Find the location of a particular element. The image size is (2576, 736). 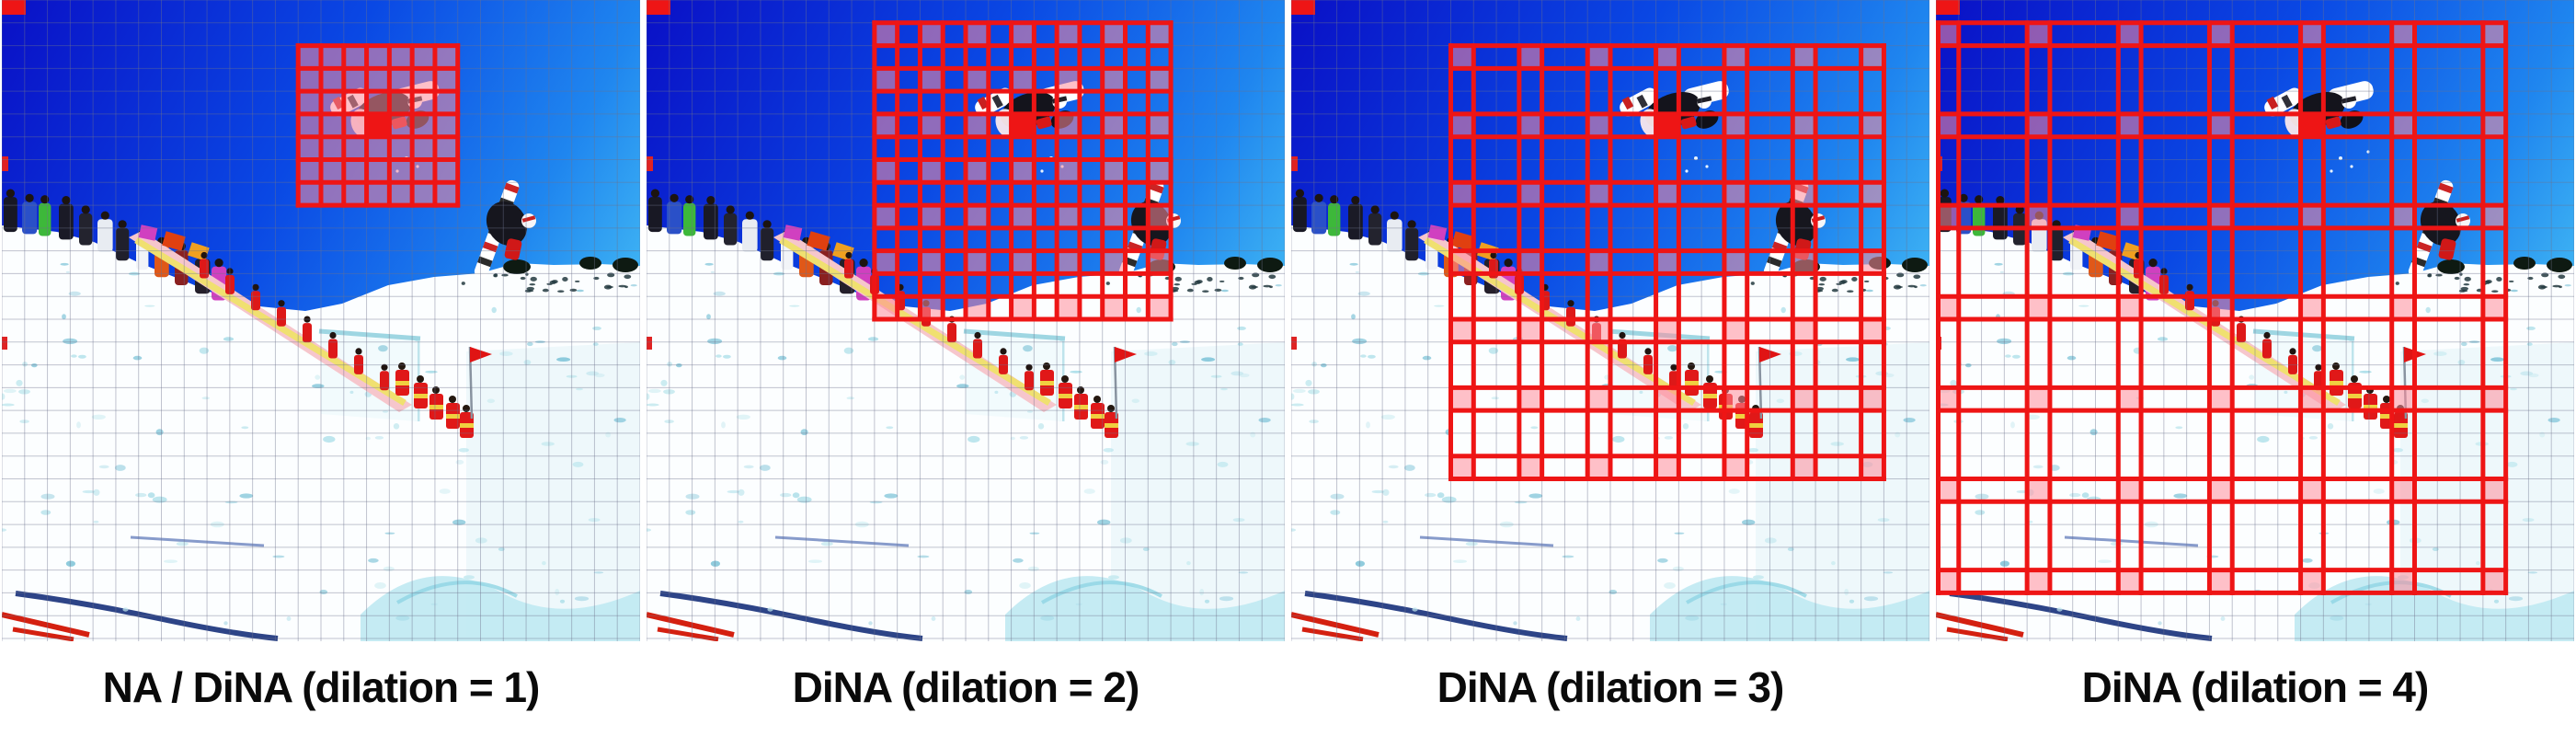

panel-caption: DiNA (dilation = 4) is located at coordinates (2256, 687).